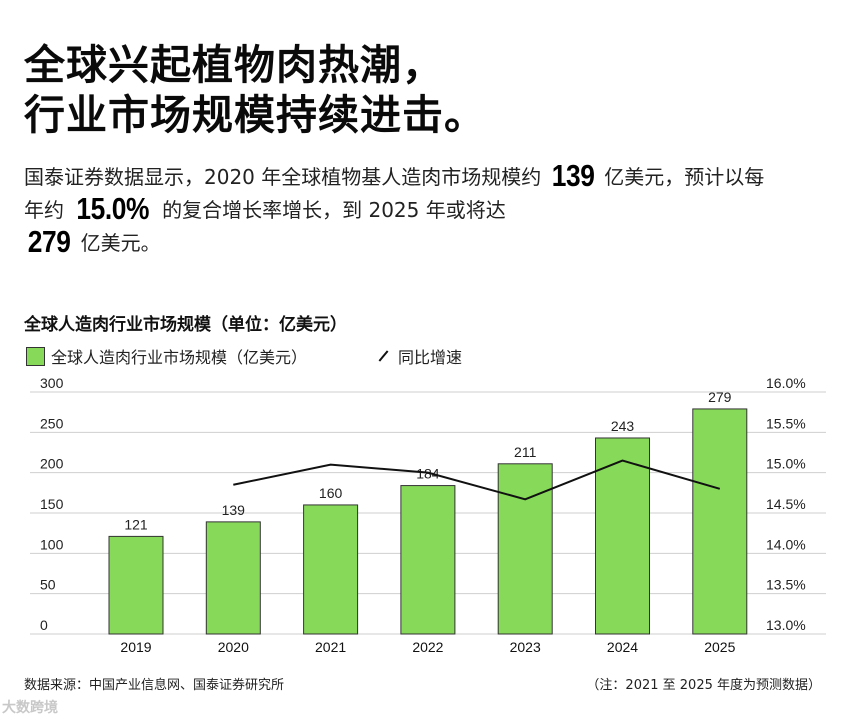 This screenshot has width=855, height=719. What do you see at coordinates (786, 585) in the screenshot?
I see `y2-tick-label: 13.5%` at bounding box center [786, 585].